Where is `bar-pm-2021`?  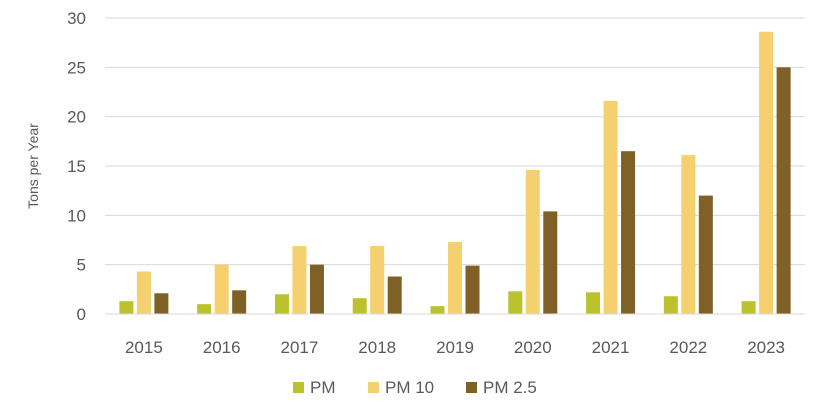
bar-pm-2021 is located at coordinates (593, 303).